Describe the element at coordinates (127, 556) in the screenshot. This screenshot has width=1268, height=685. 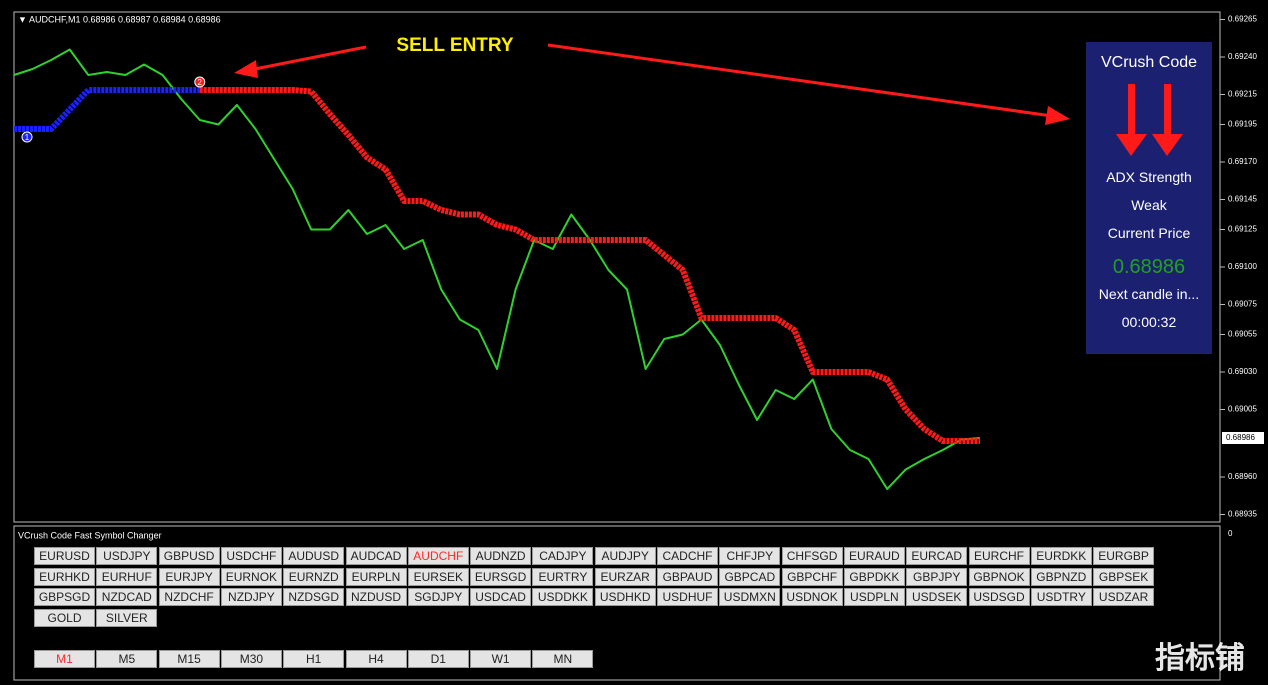
I see `button: USDJPY` at that location.